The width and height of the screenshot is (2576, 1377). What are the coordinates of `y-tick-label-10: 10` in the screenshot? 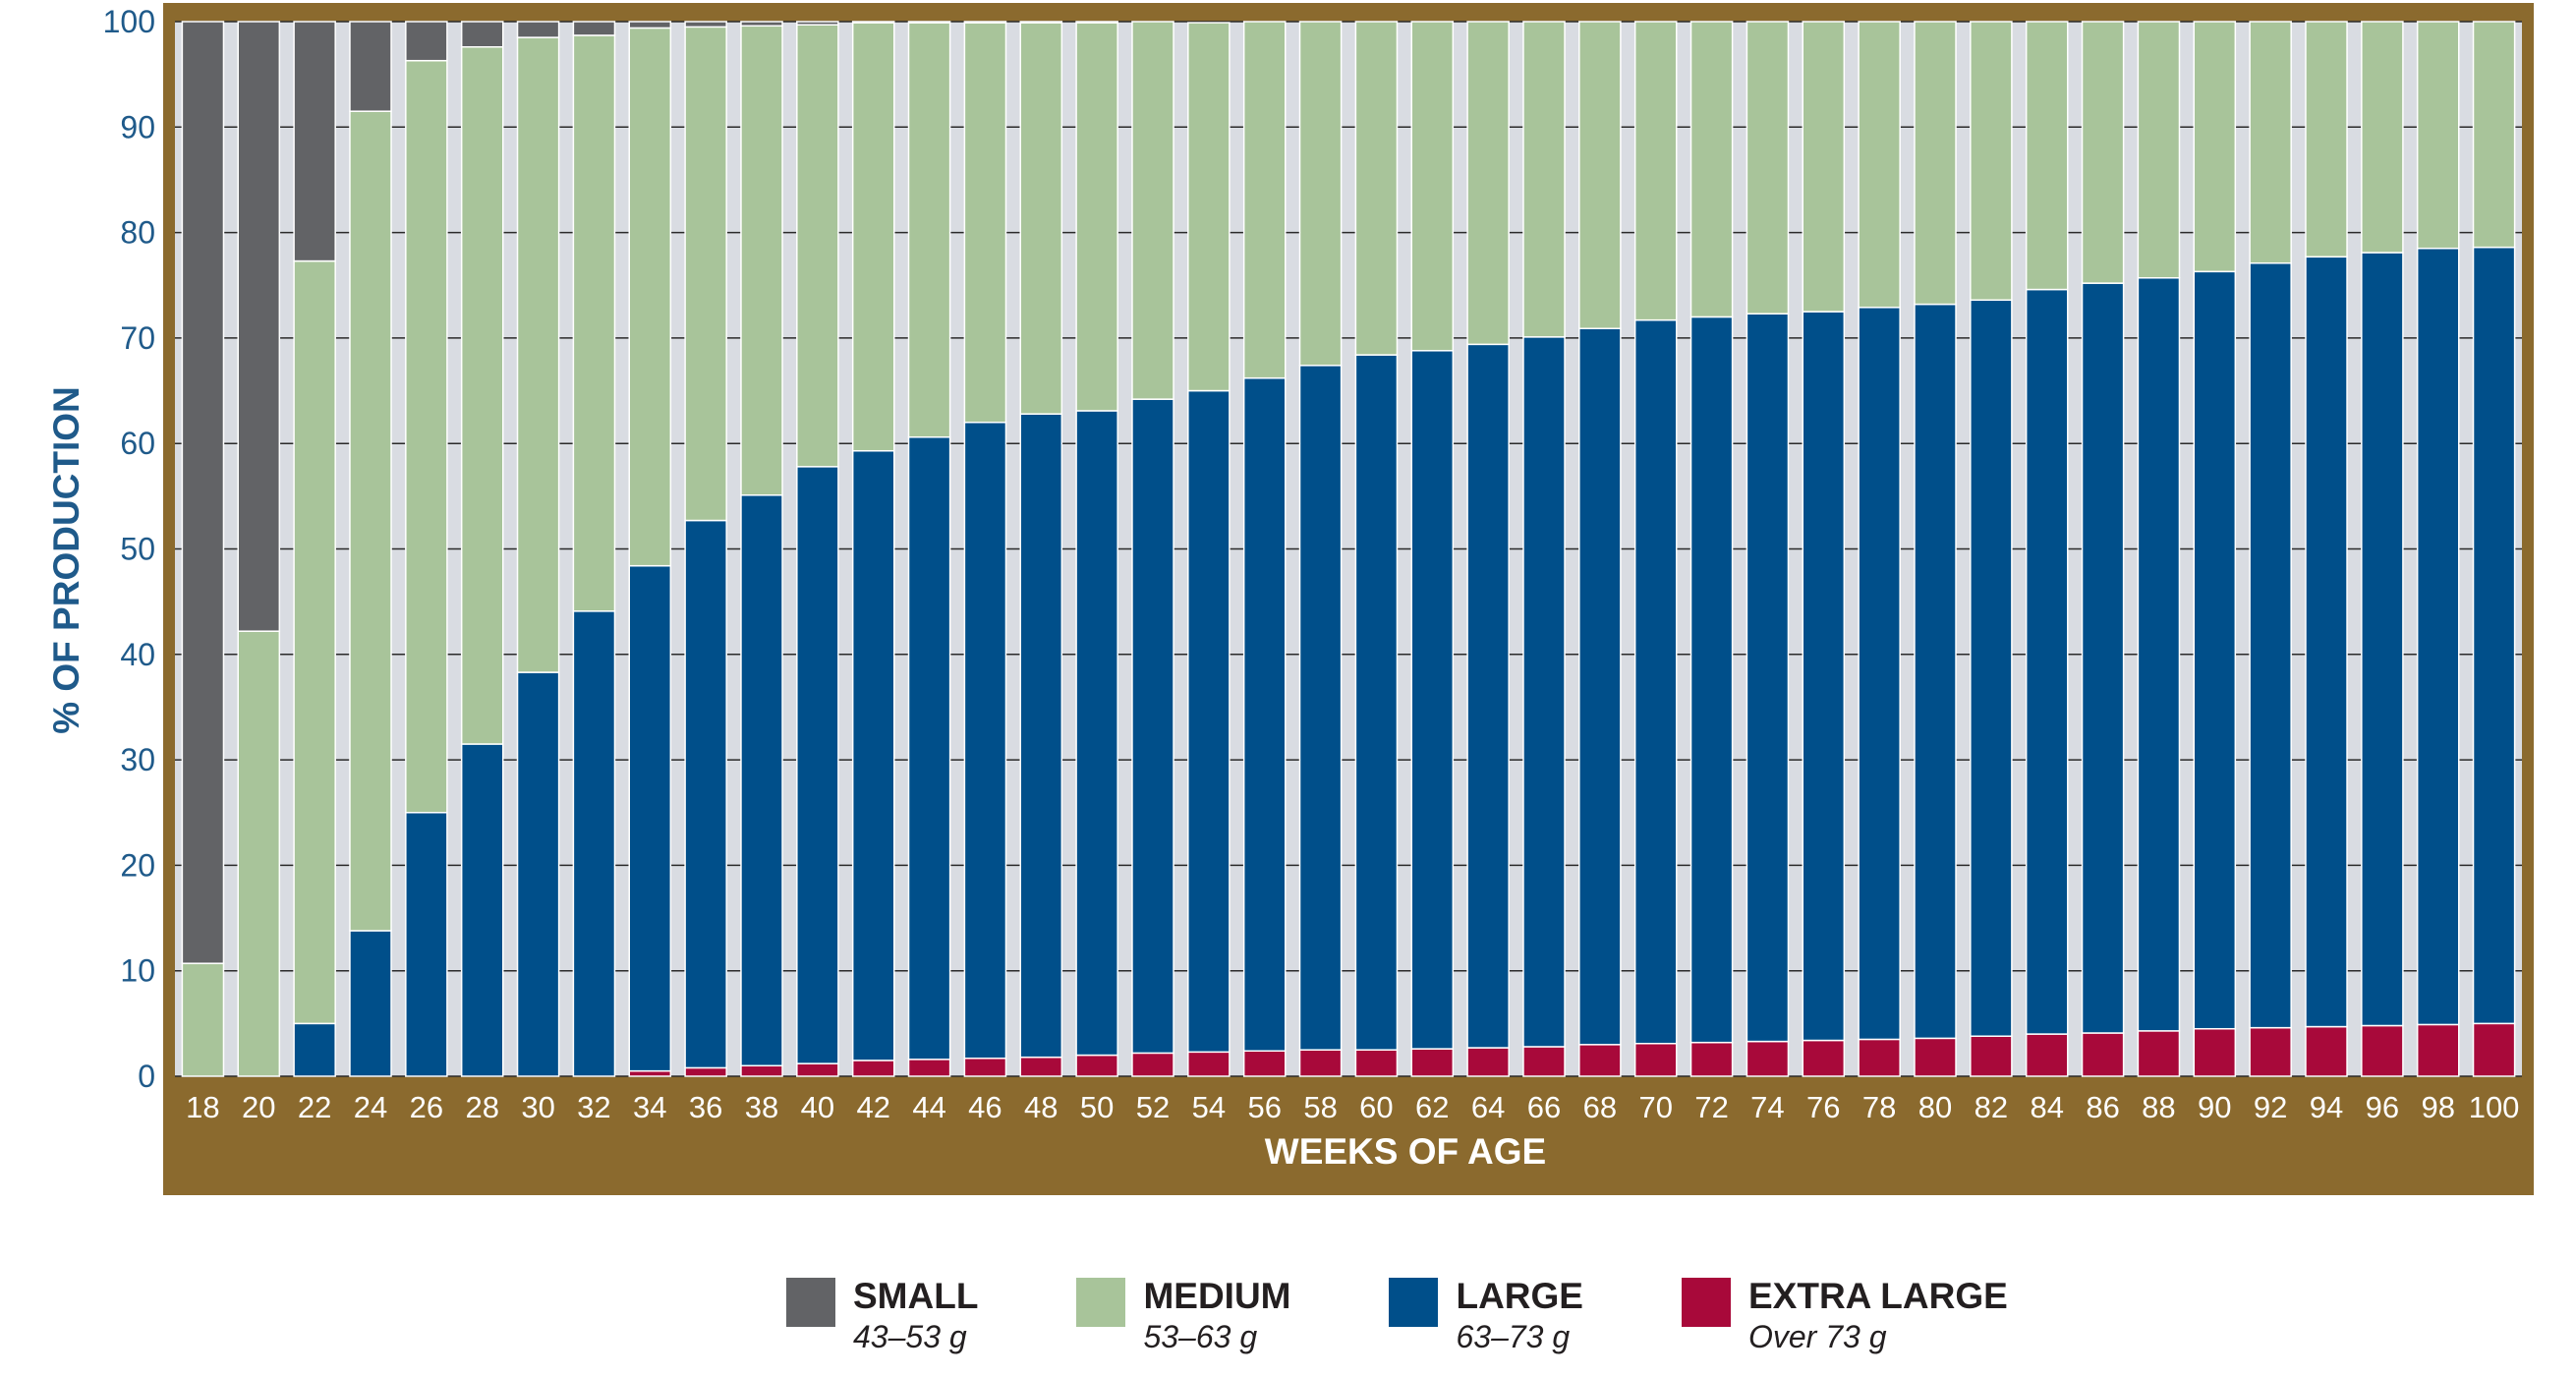 It's located at (138, 971).